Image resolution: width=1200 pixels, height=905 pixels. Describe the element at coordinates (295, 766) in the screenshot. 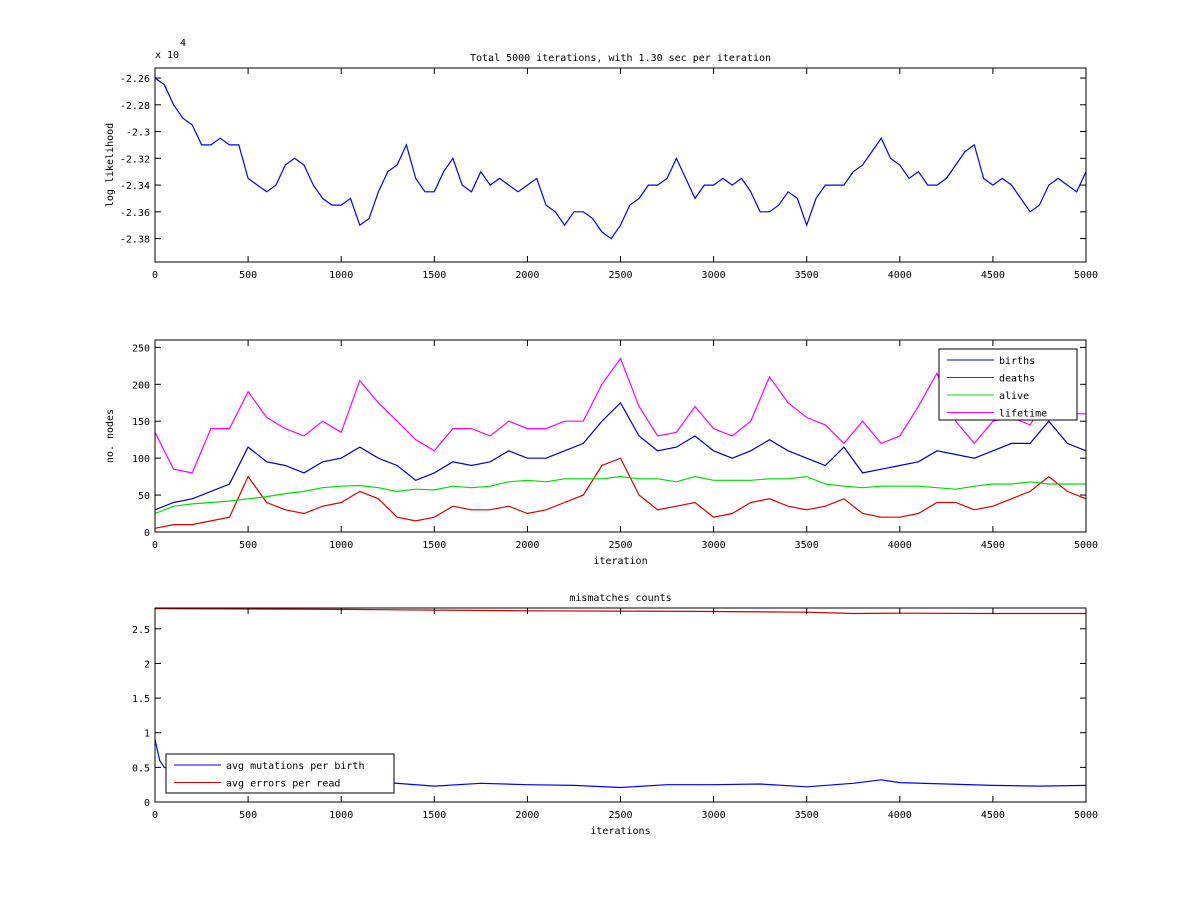

I see `legend-label: avg mutations per birth` at that location.